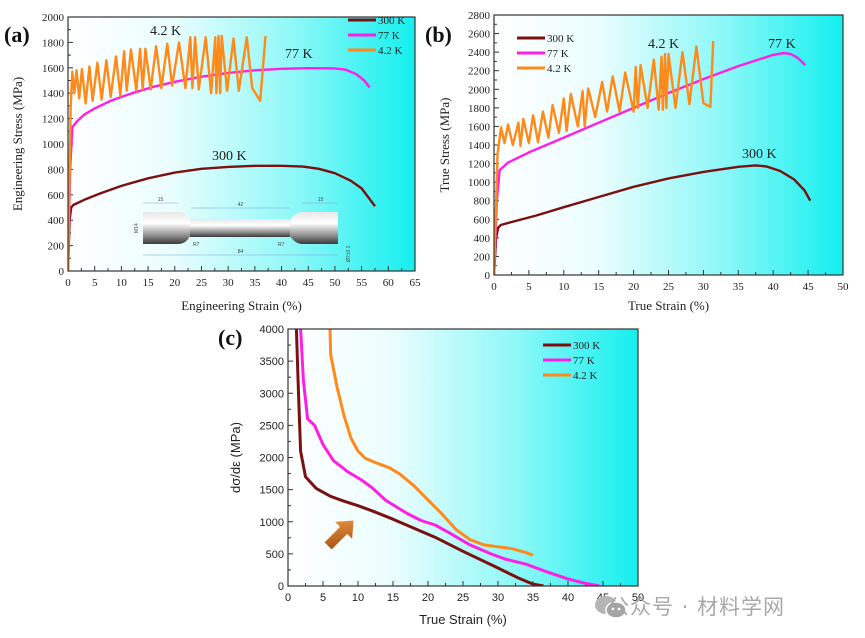  Describe the element at coordinates (479, 16) in the screenshot. I see `y-tick-label: 2800` at that location.